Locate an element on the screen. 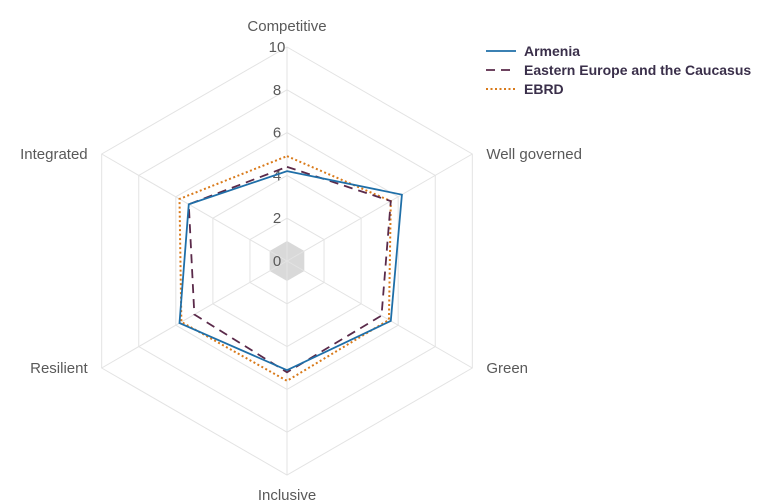  series-eastern-europe-and-the-caucasus is located at coordinates (289, 269).